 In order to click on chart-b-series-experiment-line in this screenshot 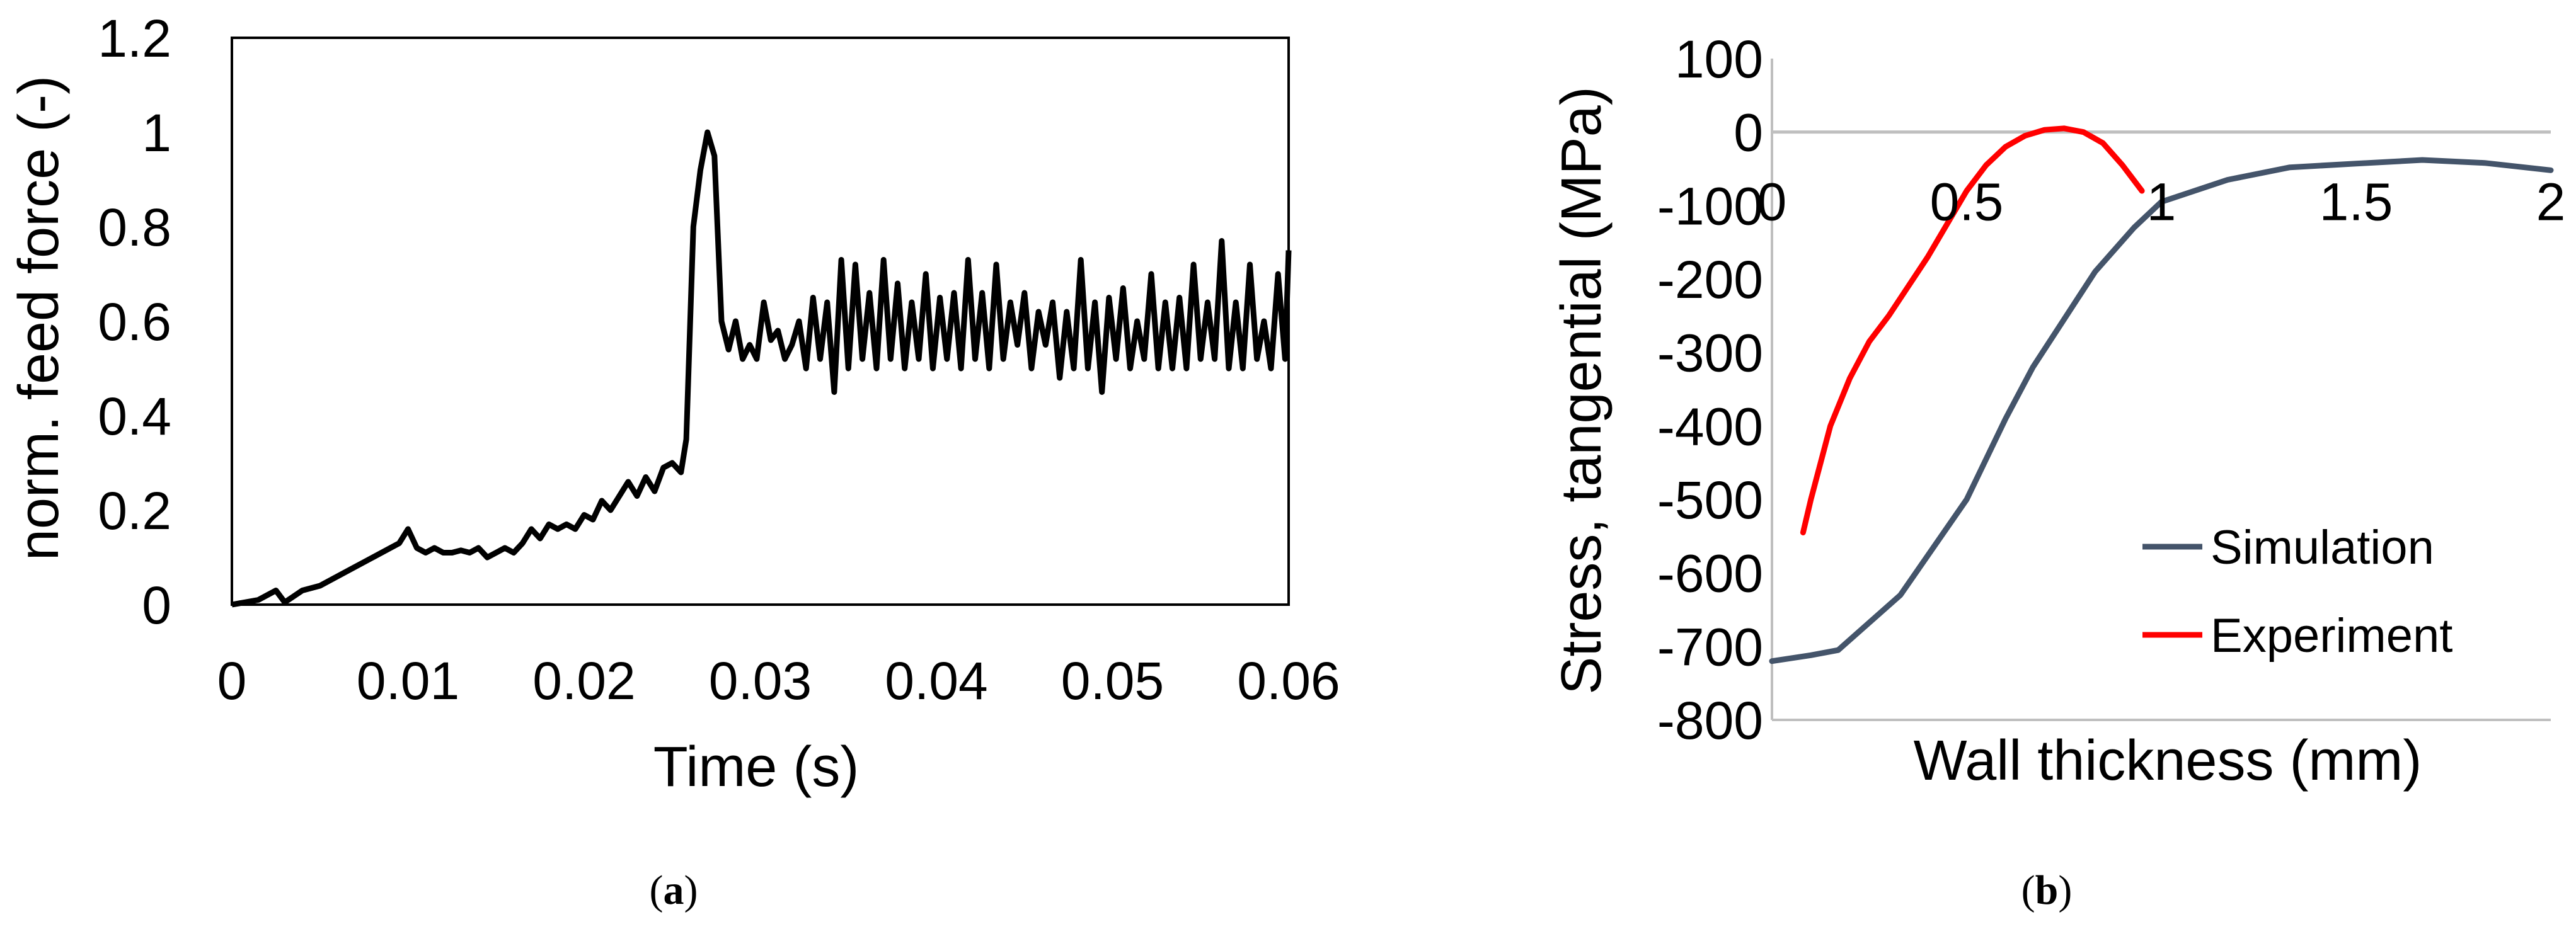, I will do `click(1972, 330)`.